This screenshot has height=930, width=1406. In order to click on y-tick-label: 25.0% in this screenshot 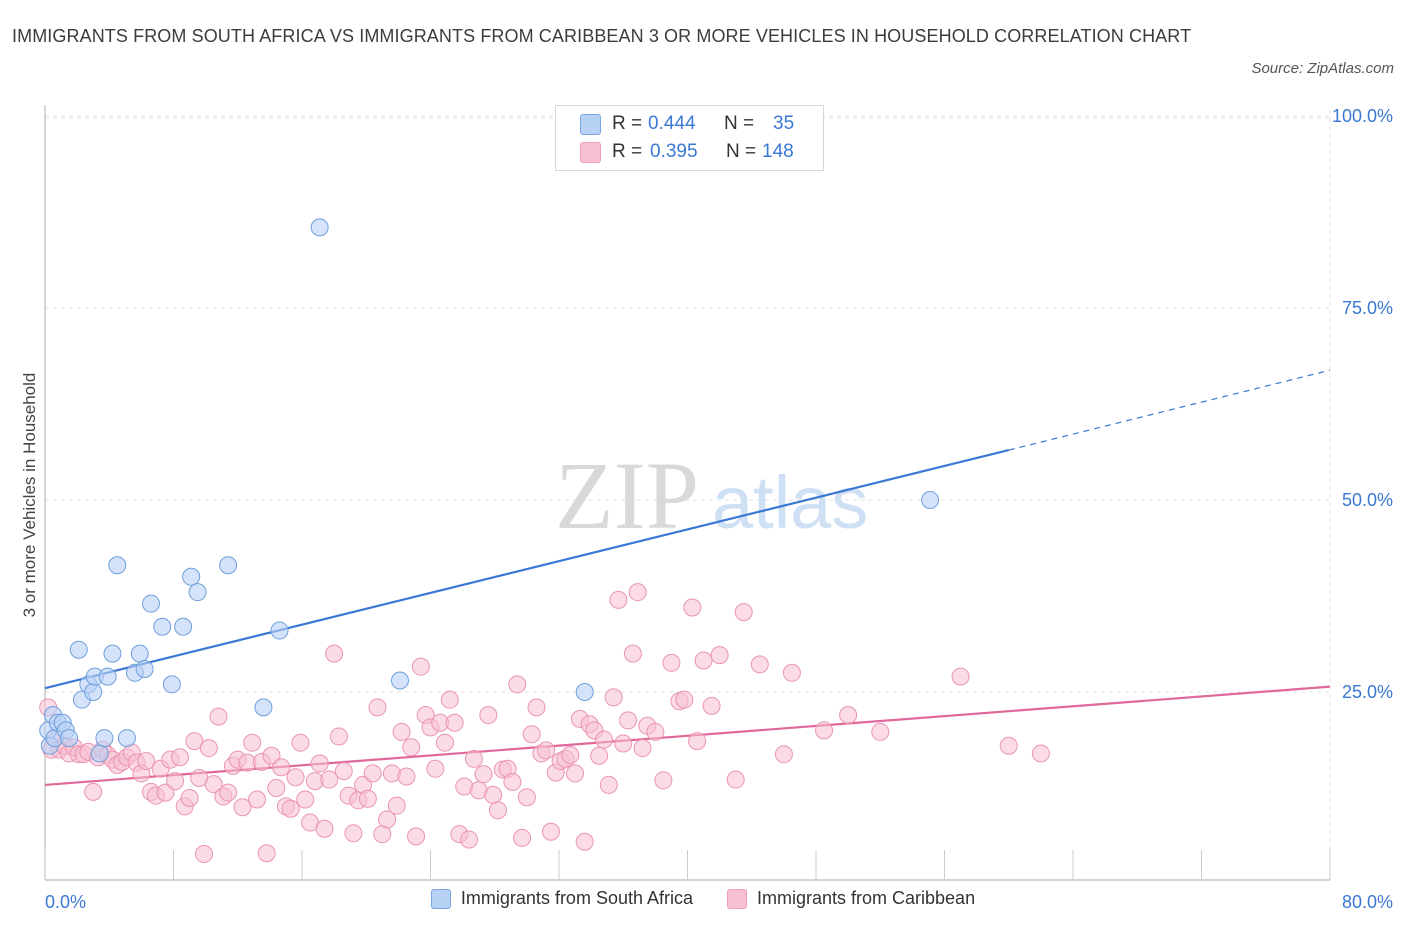, I will do `click(1367, 692)`.